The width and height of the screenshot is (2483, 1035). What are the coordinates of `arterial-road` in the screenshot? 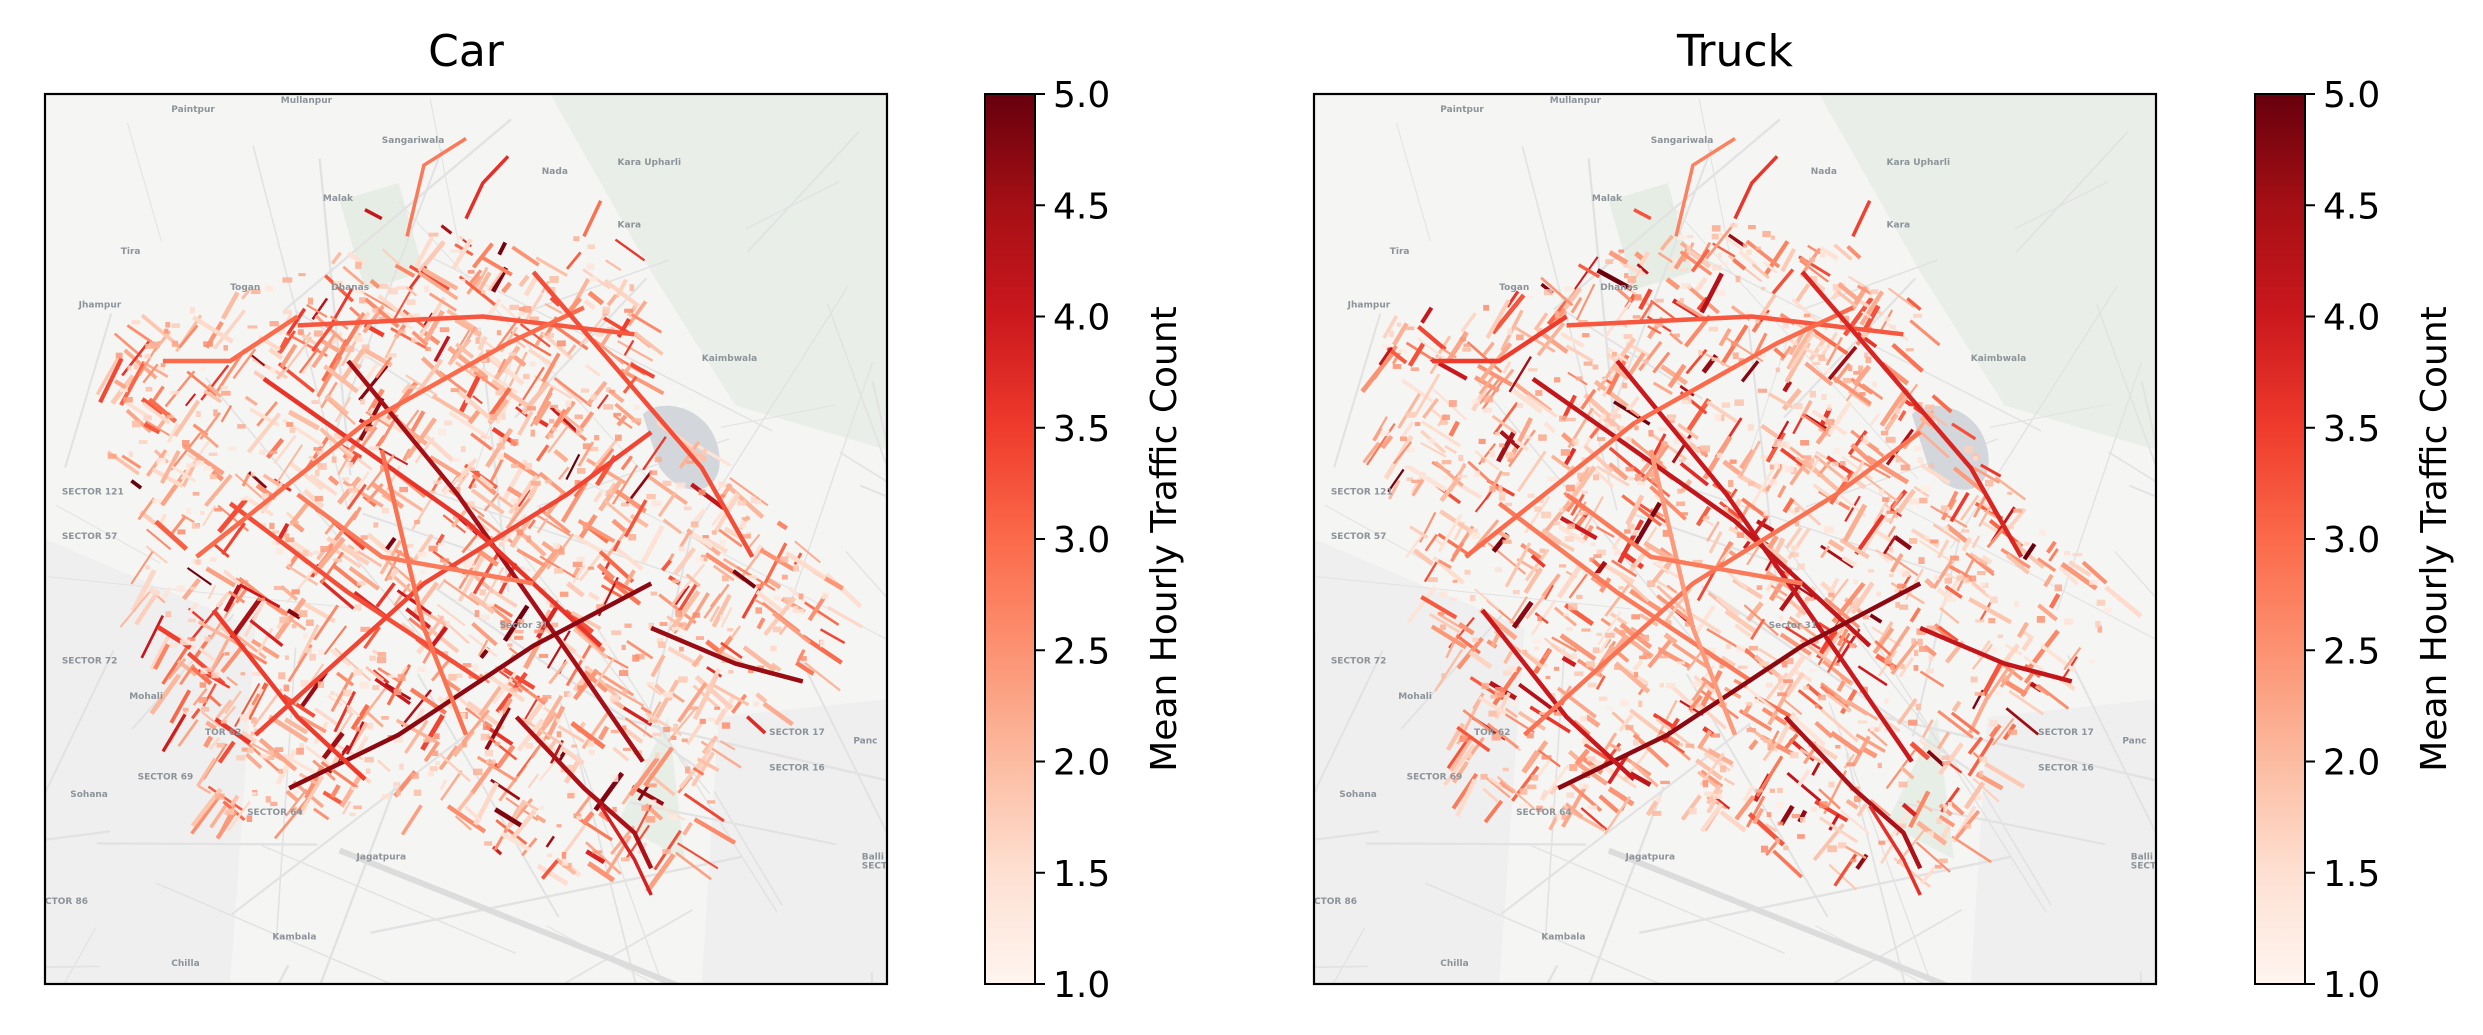 It's located at (1625, 592).